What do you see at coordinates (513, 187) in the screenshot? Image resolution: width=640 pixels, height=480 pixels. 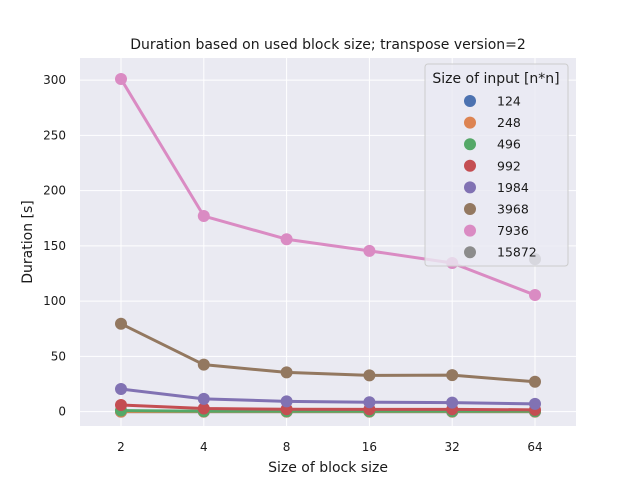 I see `legend-label: 1984` at bounding box center [513, 187].